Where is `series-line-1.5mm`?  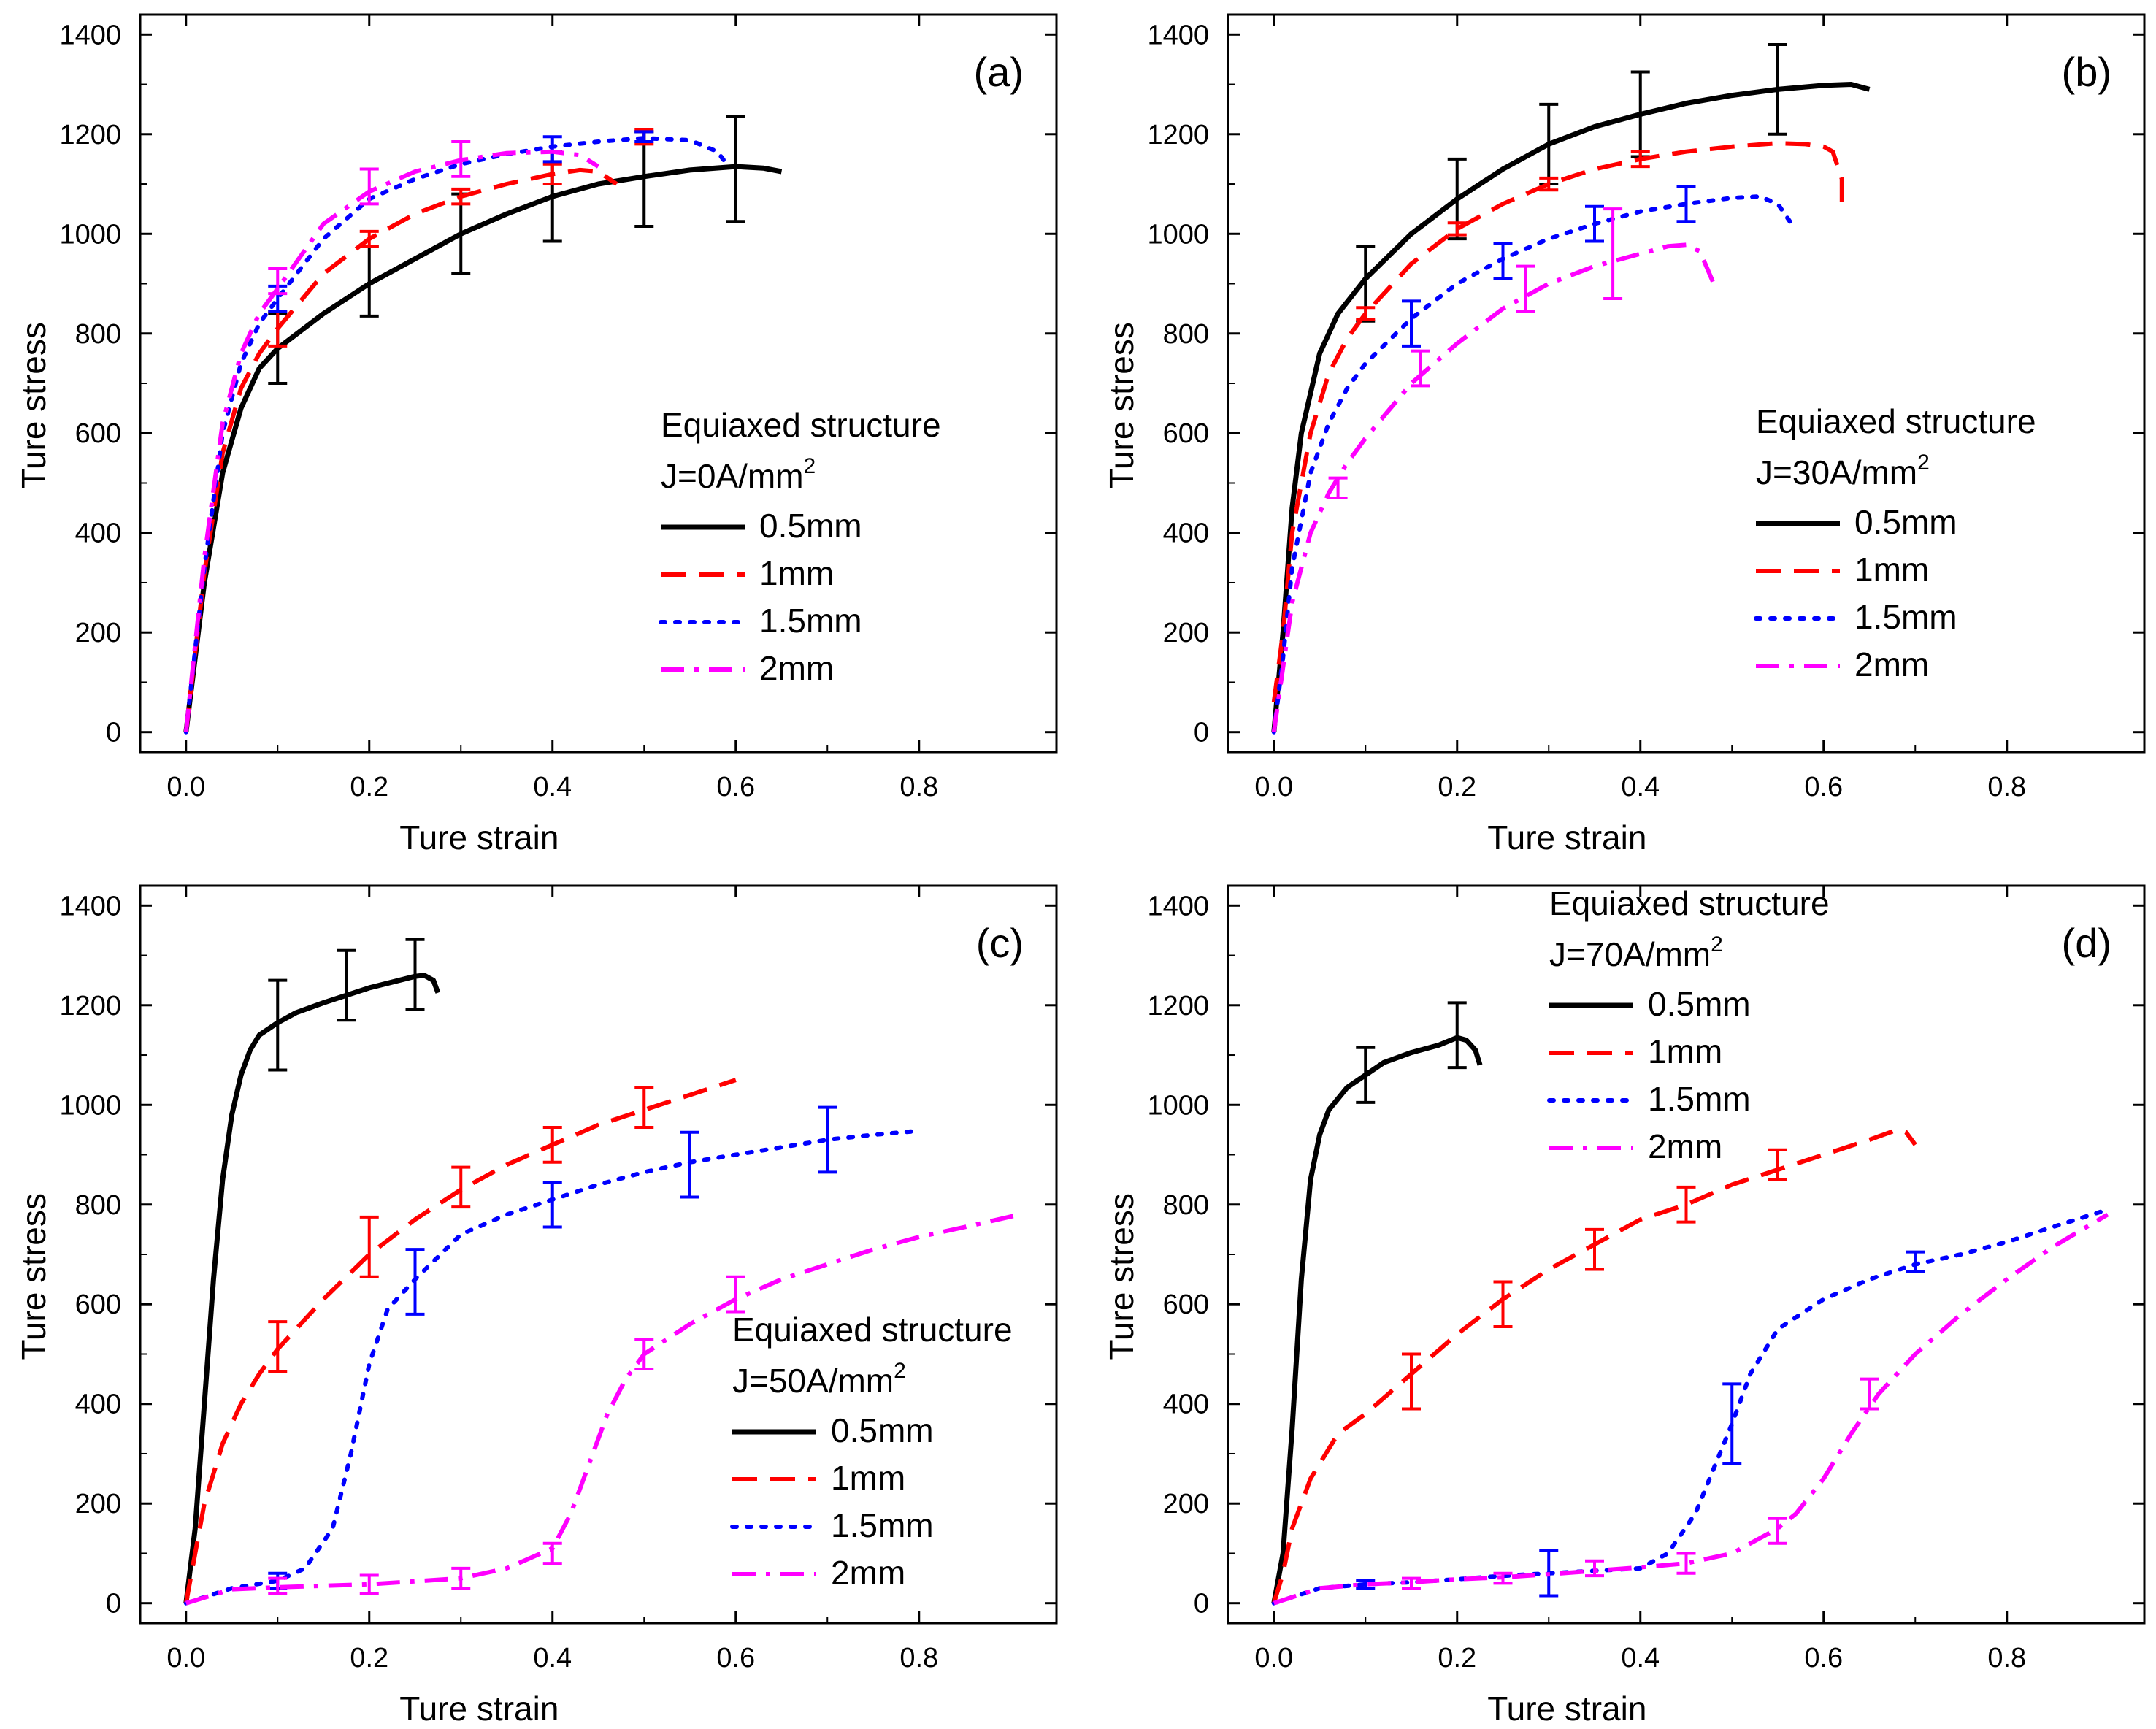 series-line-1.5mm is located at coordinates (552, 1367).